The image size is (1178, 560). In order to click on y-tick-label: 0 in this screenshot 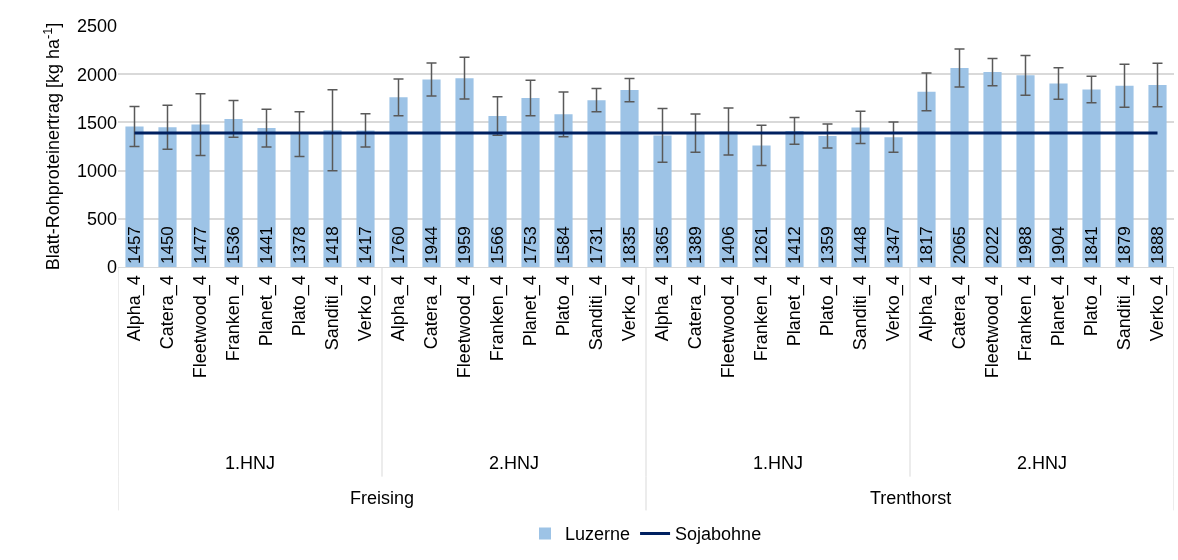, I will do `click(111, 267)`.